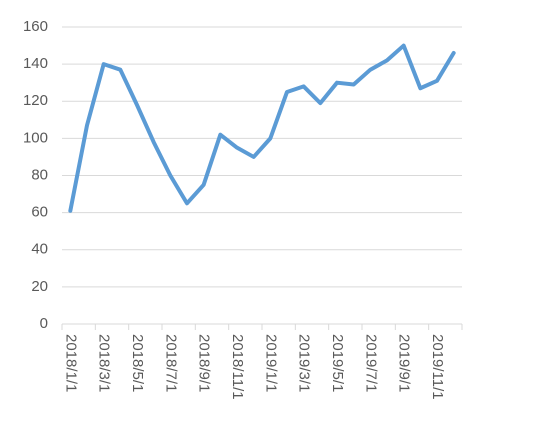 Image resolution: width=550 pixels, height=439 pixels. I want to click on x-tick-label: 2019/7/1, so click(370, 363).